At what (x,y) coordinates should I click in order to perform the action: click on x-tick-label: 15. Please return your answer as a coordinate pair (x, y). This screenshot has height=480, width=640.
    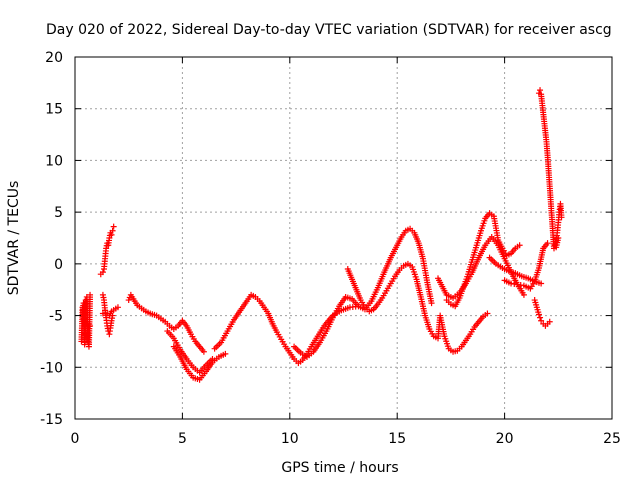
    Looking at the image, I should click on (397, 439).